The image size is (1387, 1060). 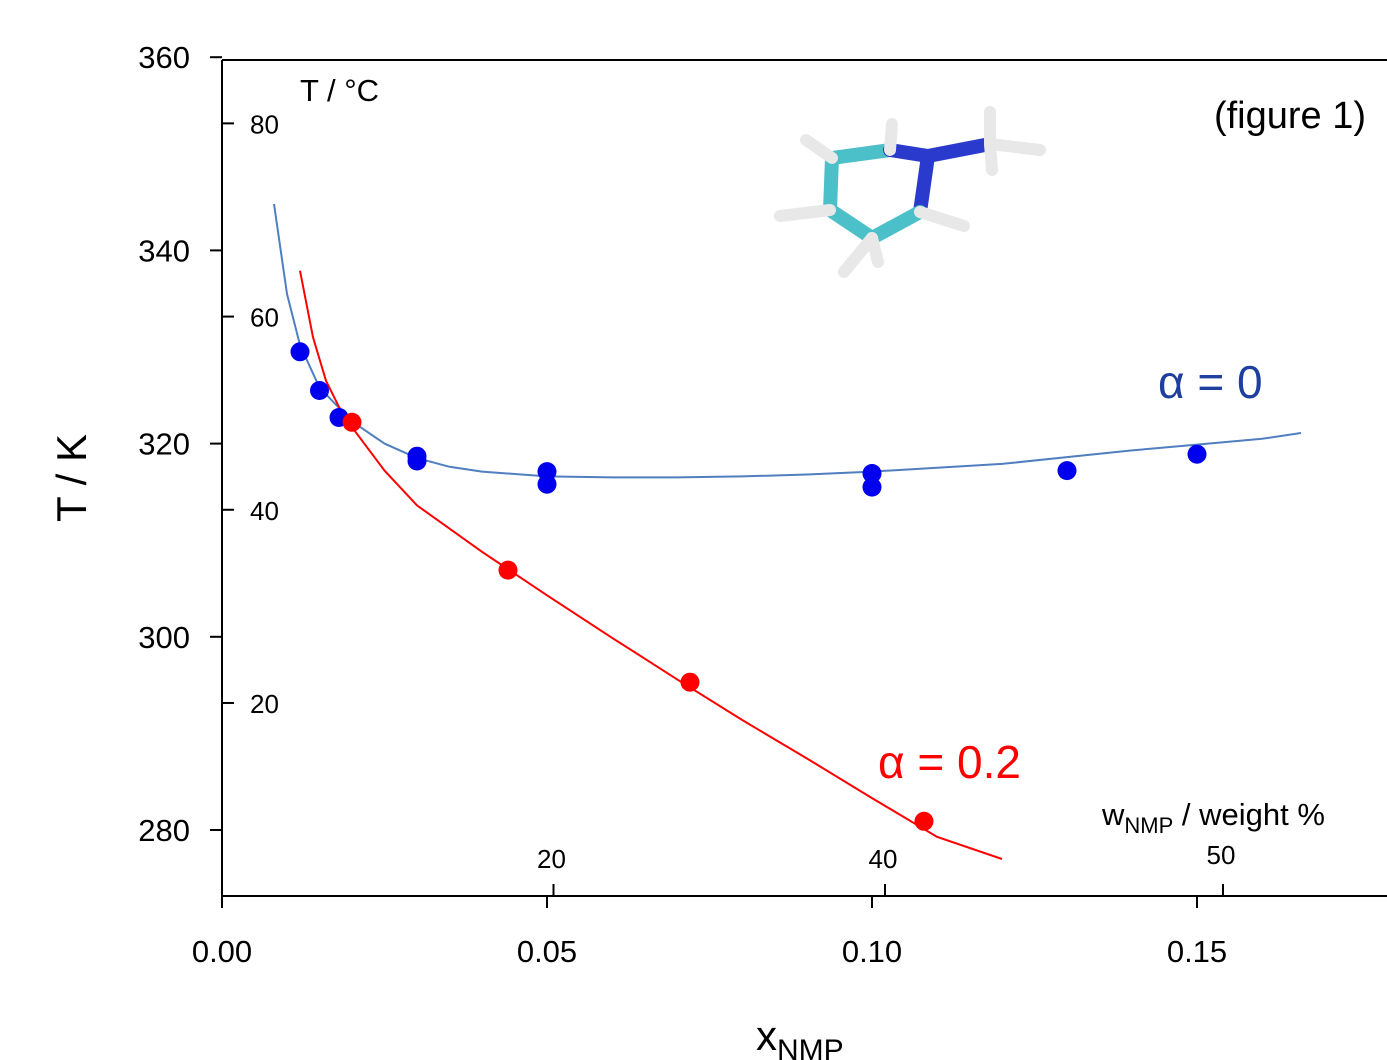 I want to click on weight-tick-label: 50, so click(x=1221, y=855).